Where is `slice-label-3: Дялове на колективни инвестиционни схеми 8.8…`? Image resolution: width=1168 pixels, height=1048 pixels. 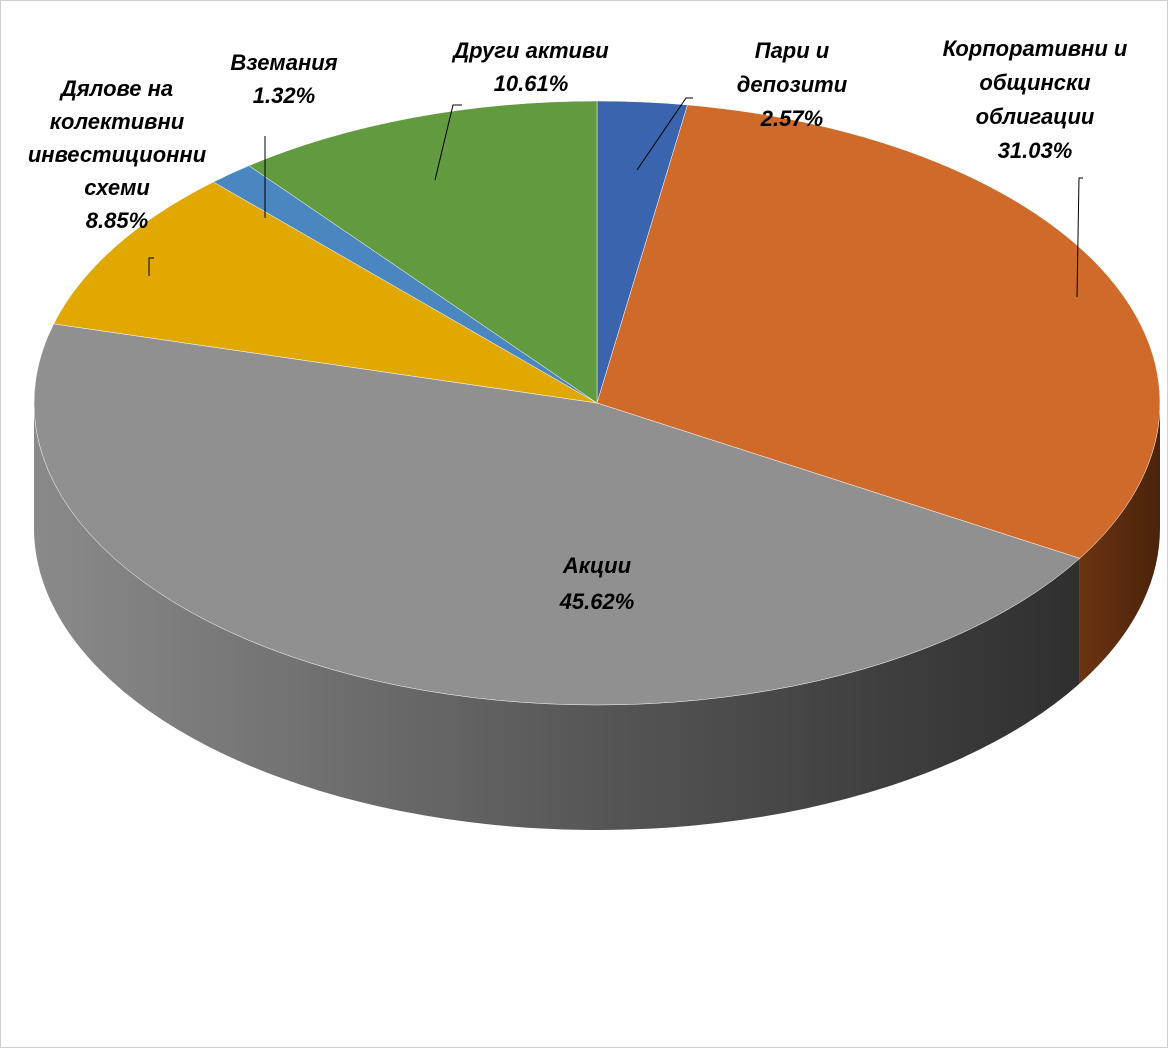 slice-label-3: Дялове на колективни инвестиционни схеми 8.8… is located at coordinates (117, 154).